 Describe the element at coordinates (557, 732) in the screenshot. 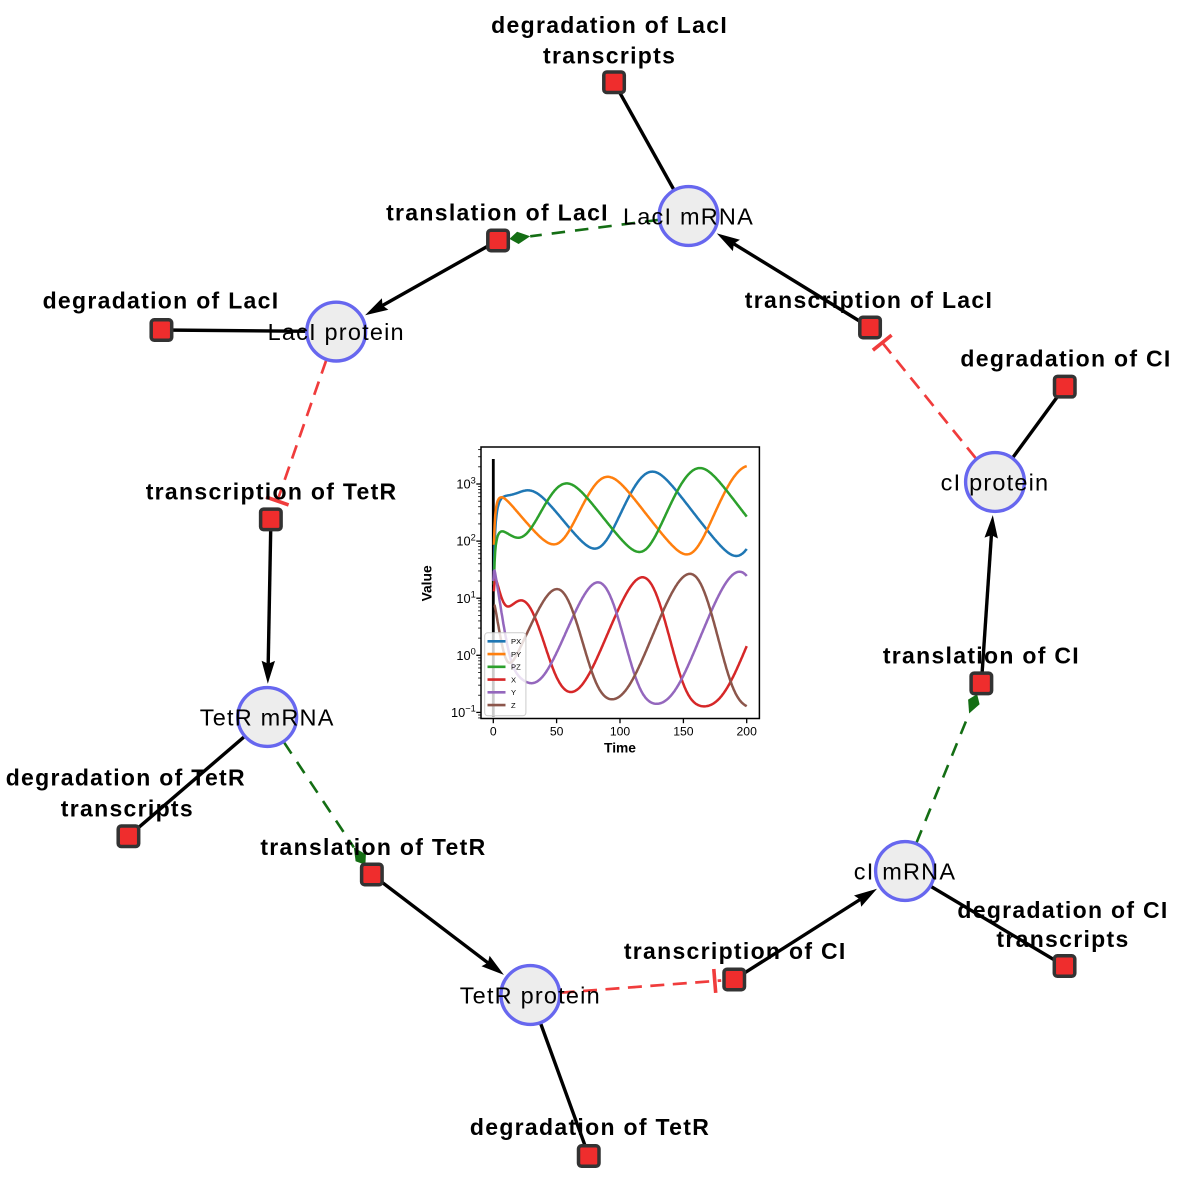

I see `svg-text: 50` at that location.